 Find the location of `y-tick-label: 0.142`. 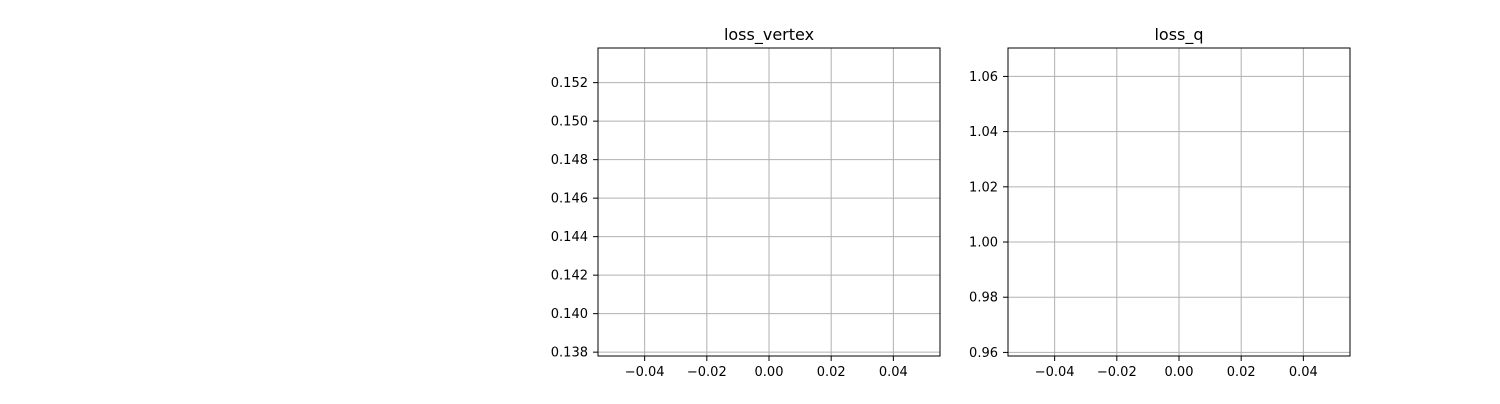

y-tick-label: 0.142 is located at coordinates (569, 276).